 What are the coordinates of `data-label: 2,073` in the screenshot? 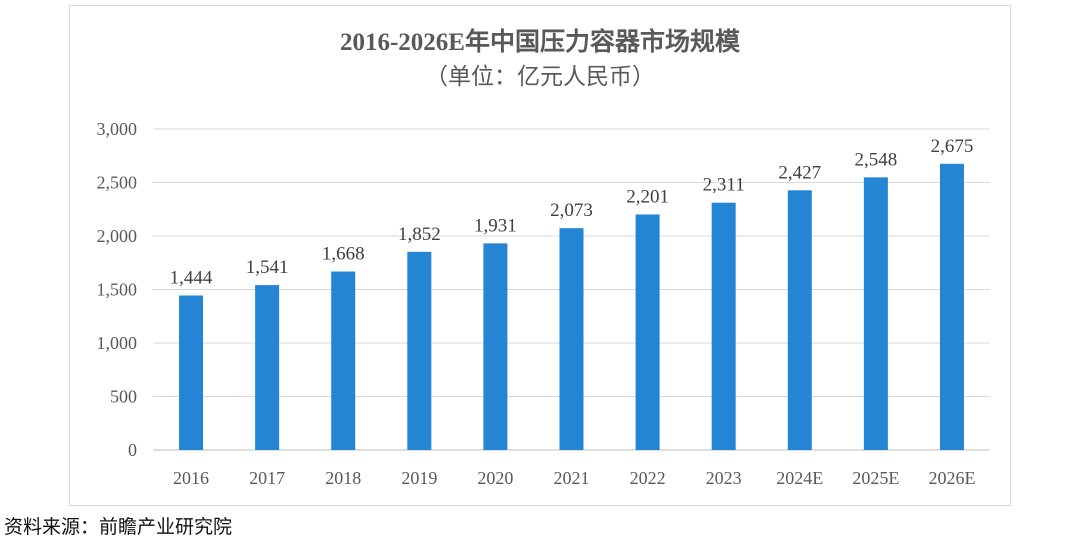 It's located at (571, 210).